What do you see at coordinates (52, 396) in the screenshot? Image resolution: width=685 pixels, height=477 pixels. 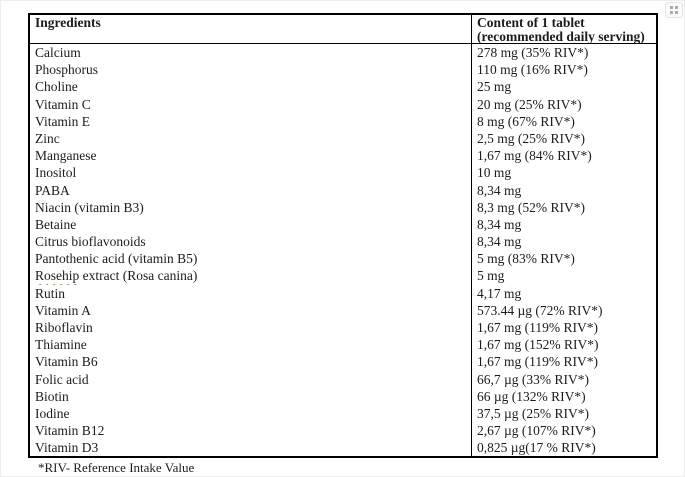 I see `ingredient-name: Biotin` at bounding box center [52, 396].